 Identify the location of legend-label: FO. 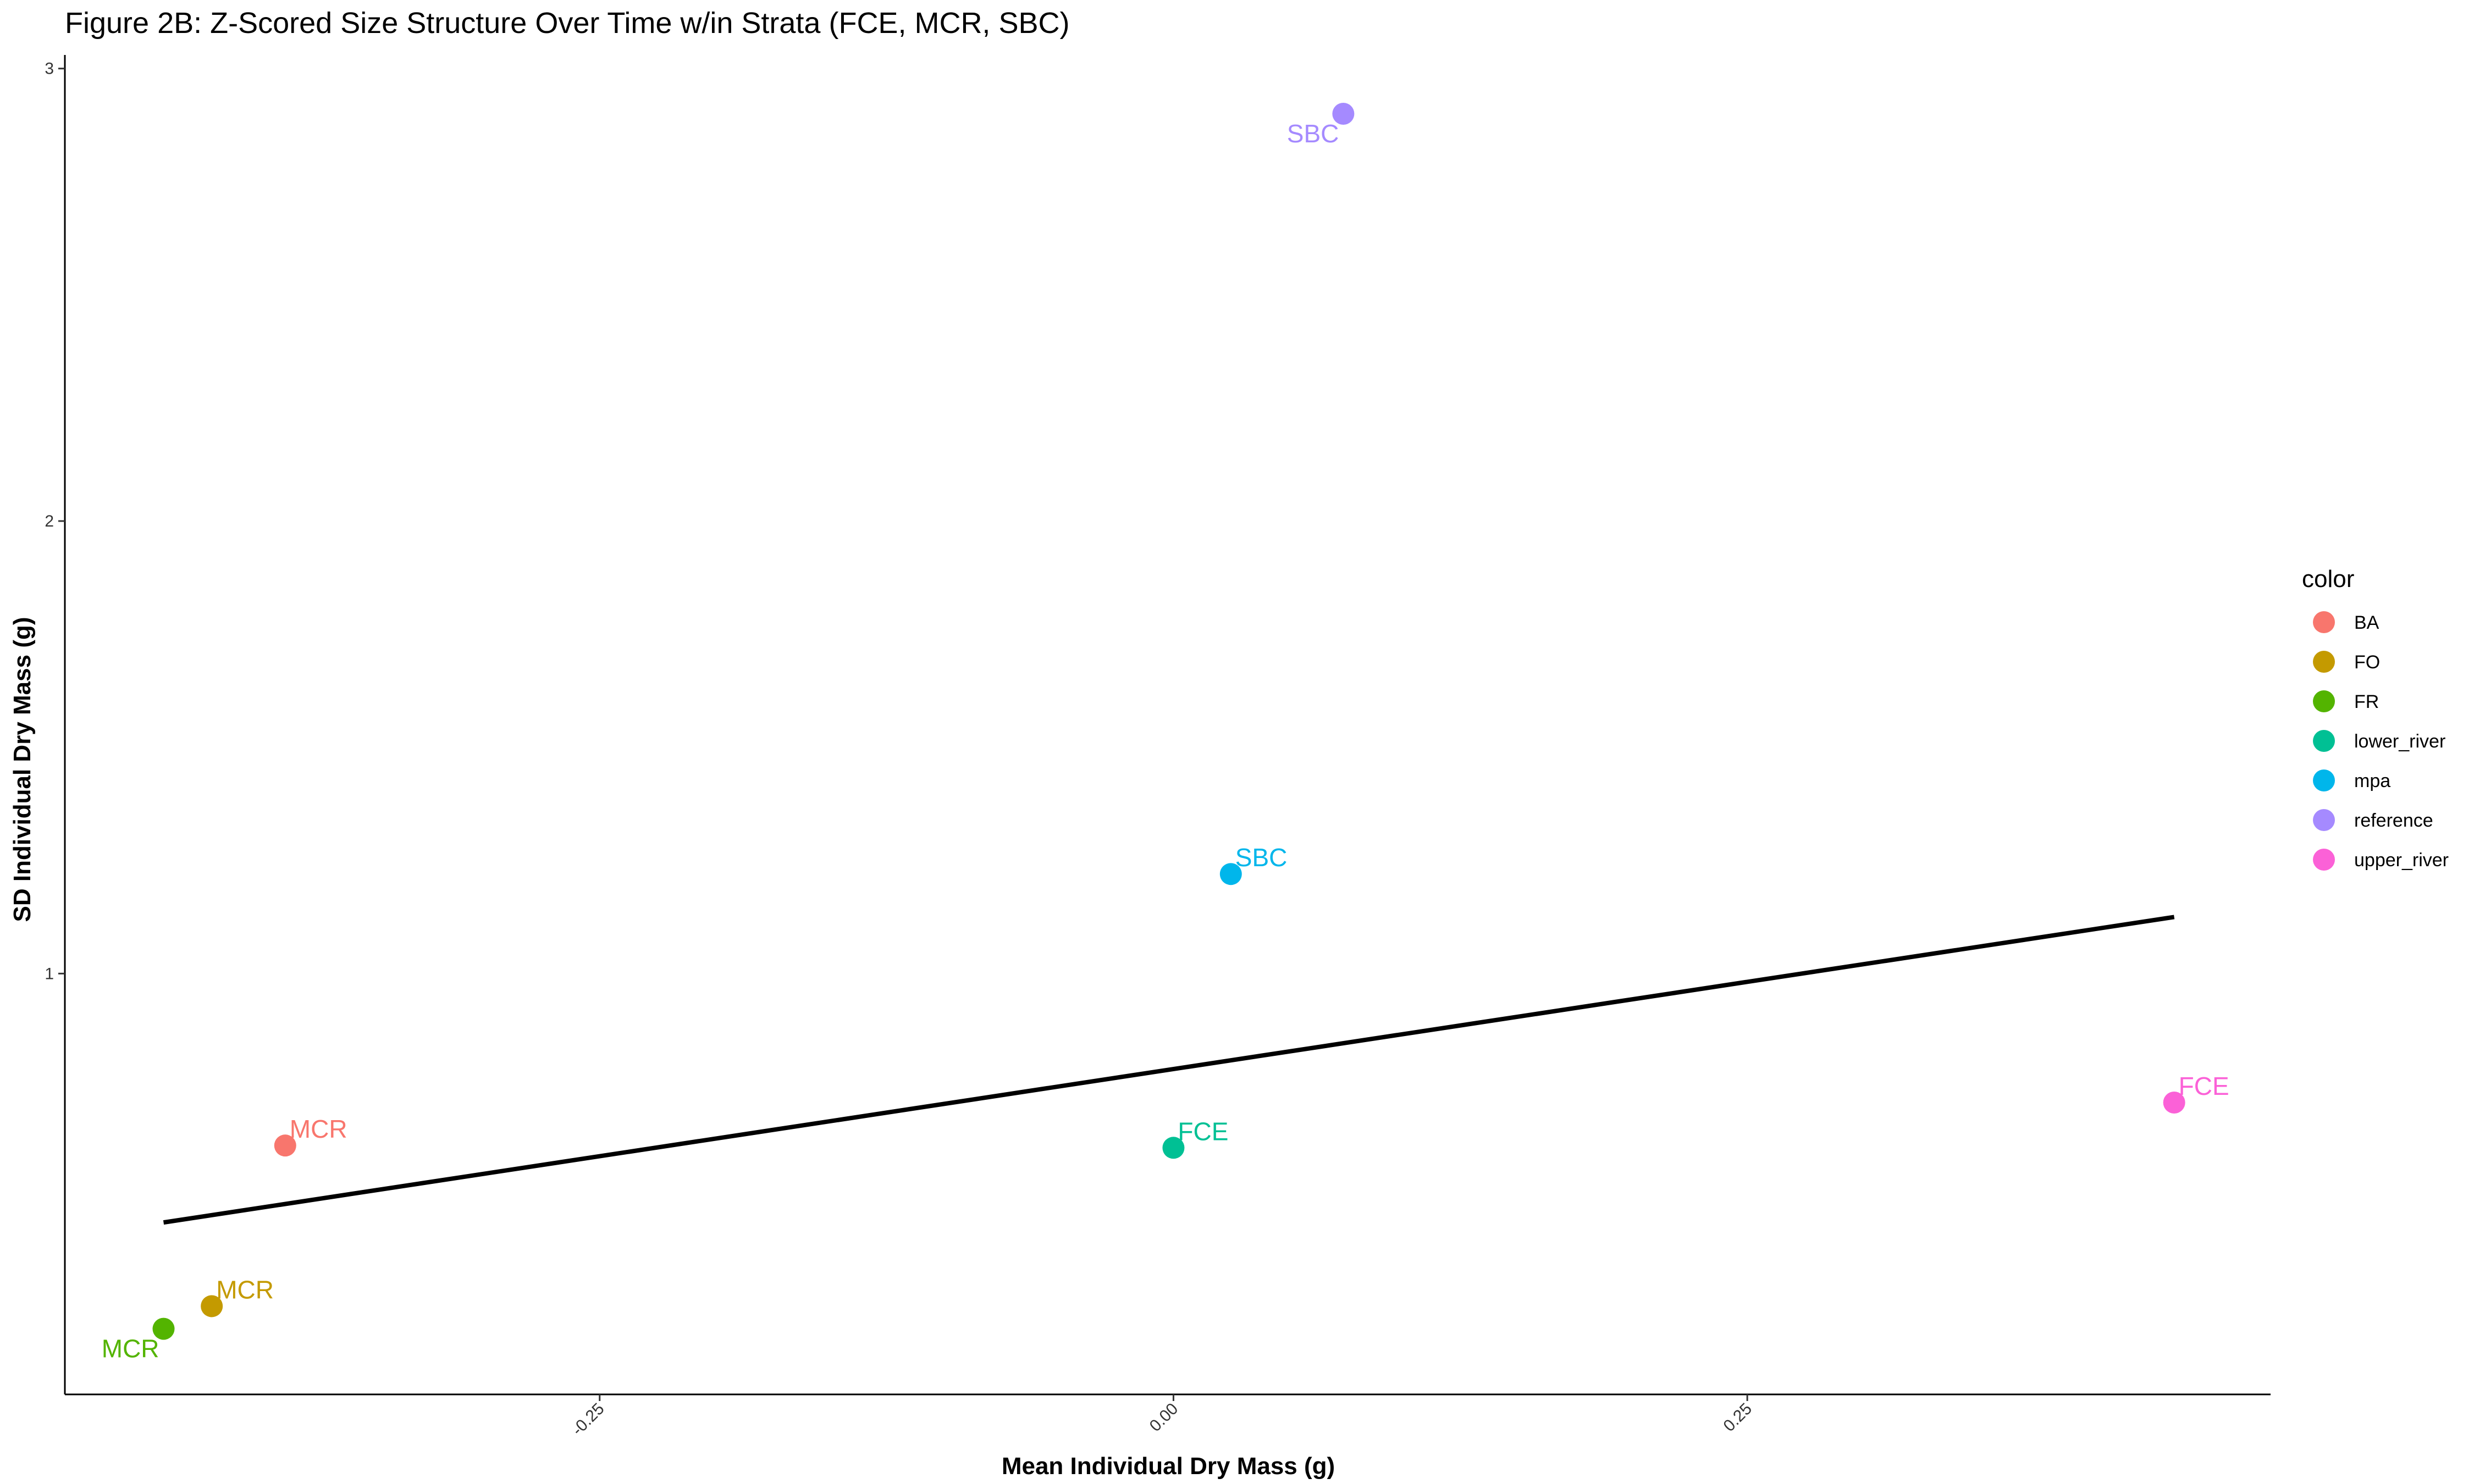
(2367, 662).